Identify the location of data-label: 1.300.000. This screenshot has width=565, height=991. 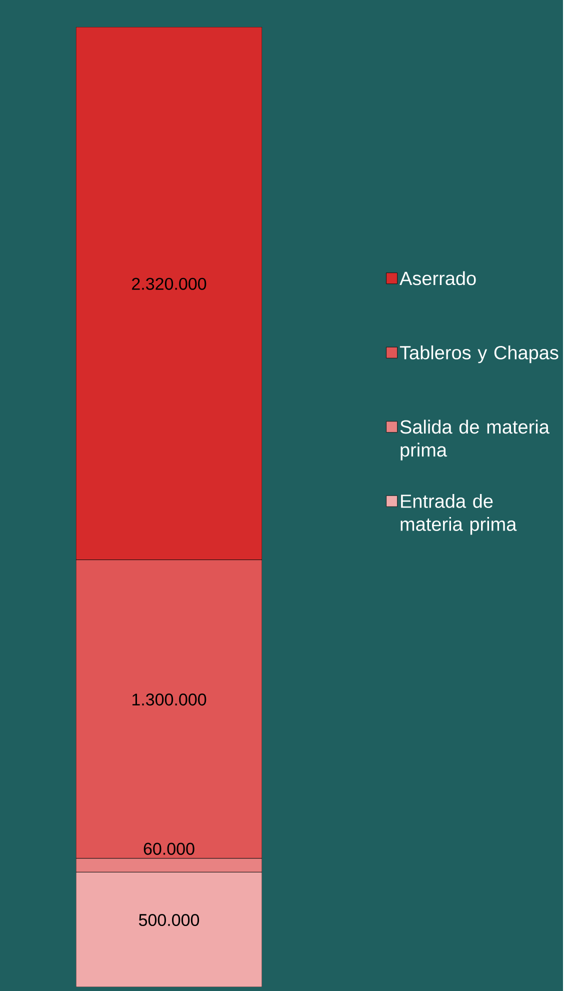
(169, 700).